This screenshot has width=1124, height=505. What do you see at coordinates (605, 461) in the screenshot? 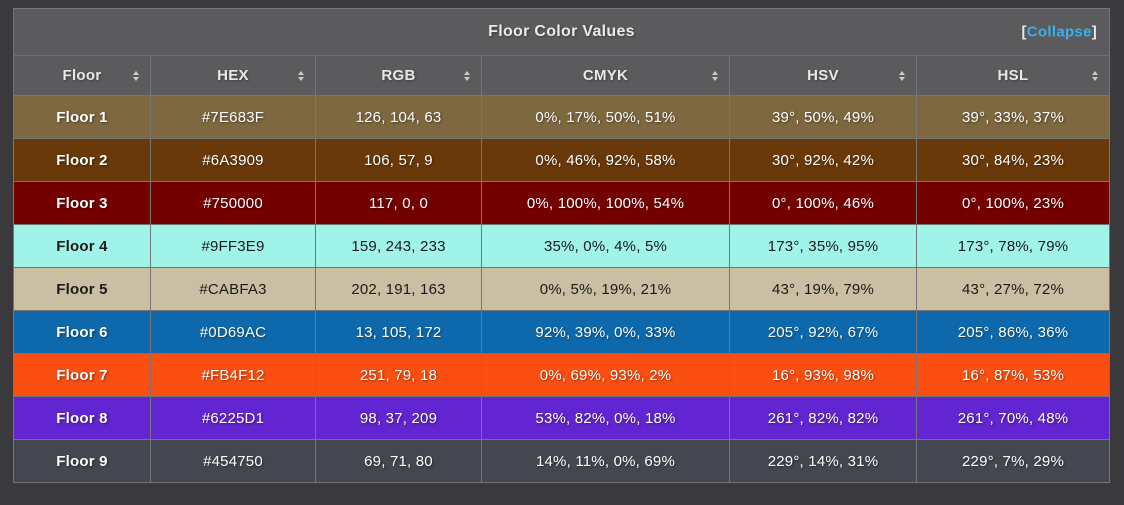
I see `cmyk-cell: 14%, 11%, 0%, 69%` at bounding box center [605, 461].